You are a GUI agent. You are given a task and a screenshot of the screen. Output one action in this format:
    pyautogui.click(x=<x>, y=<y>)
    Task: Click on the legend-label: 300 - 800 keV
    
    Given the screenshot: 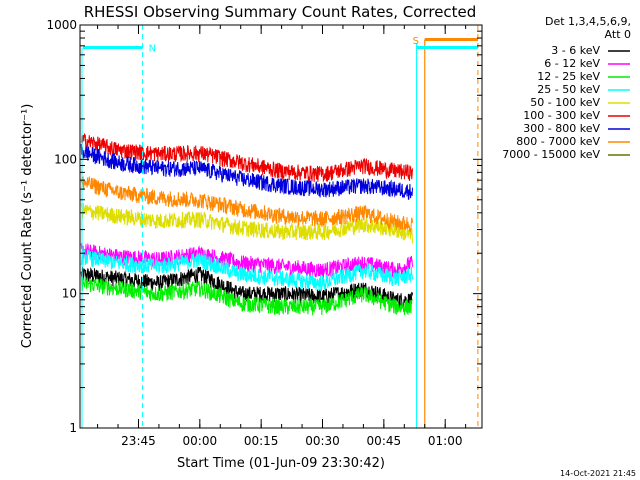 What is the action you would take?
    pyautogui.click(x=561, y=128)
    